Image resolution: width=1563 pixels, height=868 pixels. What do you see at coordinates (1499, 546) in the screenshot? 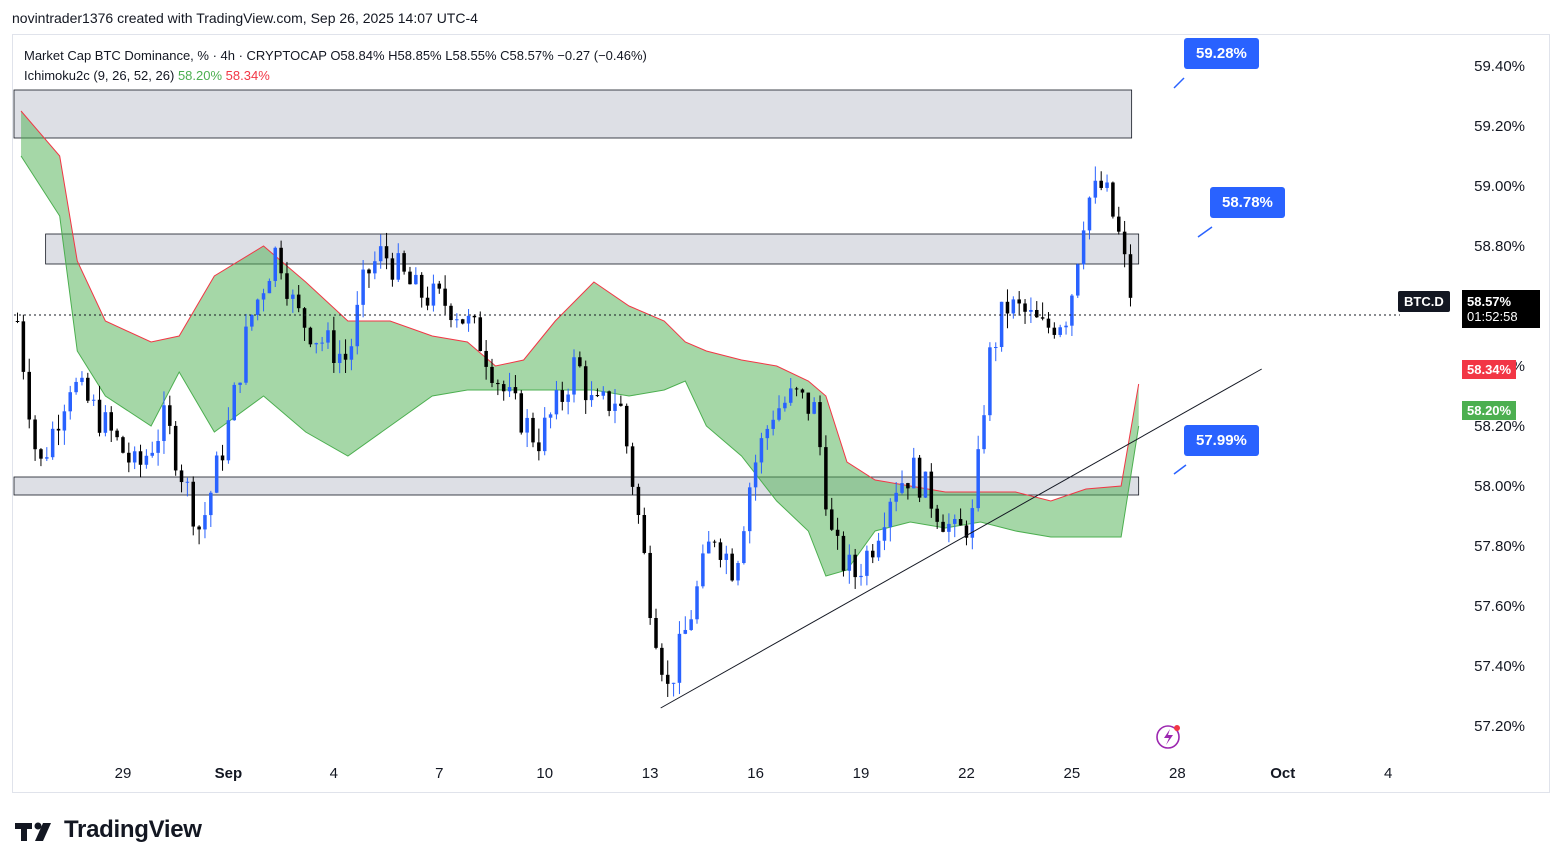
I see `y-tick-label-8: 57.80%` at bounding box center [1499, 546].